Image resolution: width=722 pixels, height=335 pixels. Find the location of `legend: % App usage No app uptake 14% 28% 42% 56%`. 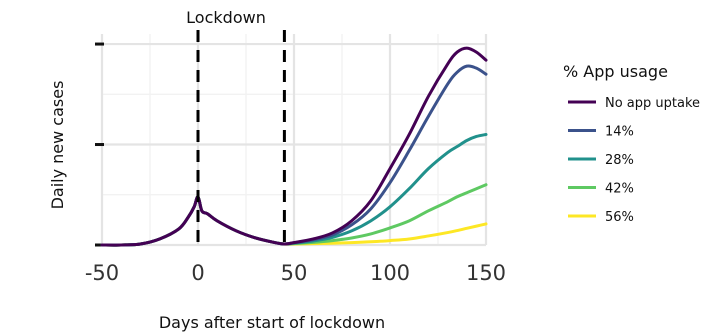

legend: % App usage No app uptake 14% 28% 42% 56% is located at coordinates (631, 143).